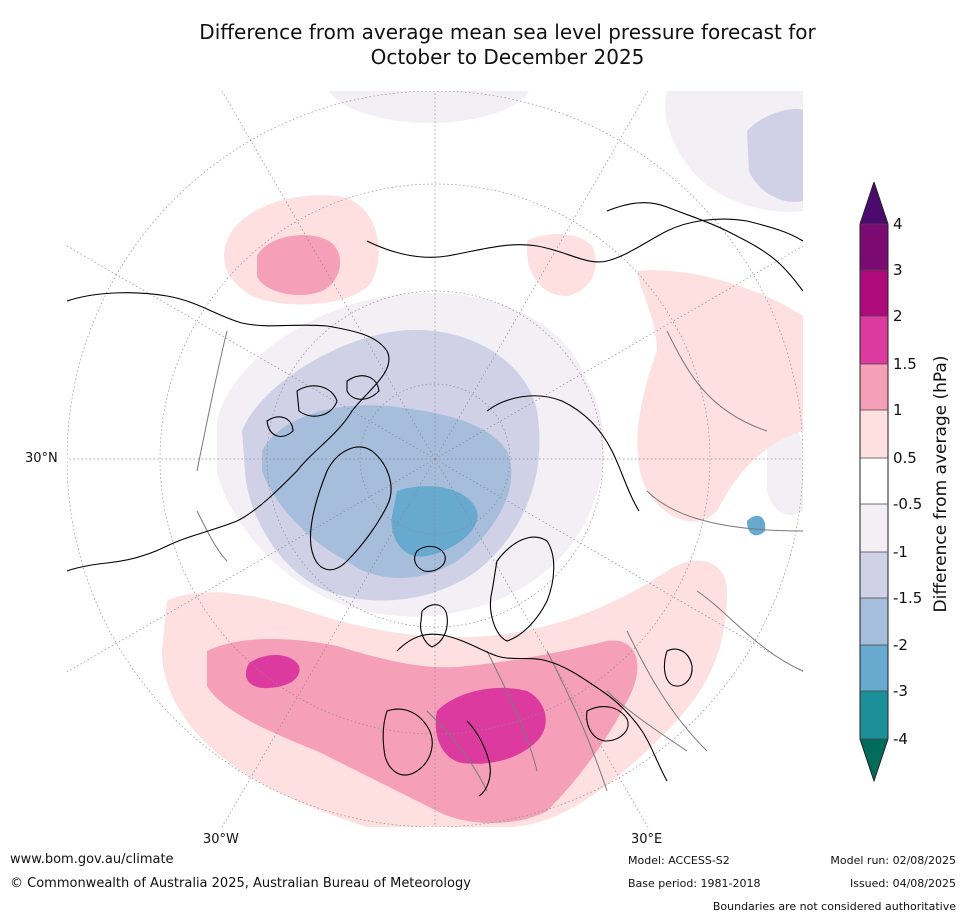  I want to click on band-pos-1-1p5-n-pacific, so click(299, 265).